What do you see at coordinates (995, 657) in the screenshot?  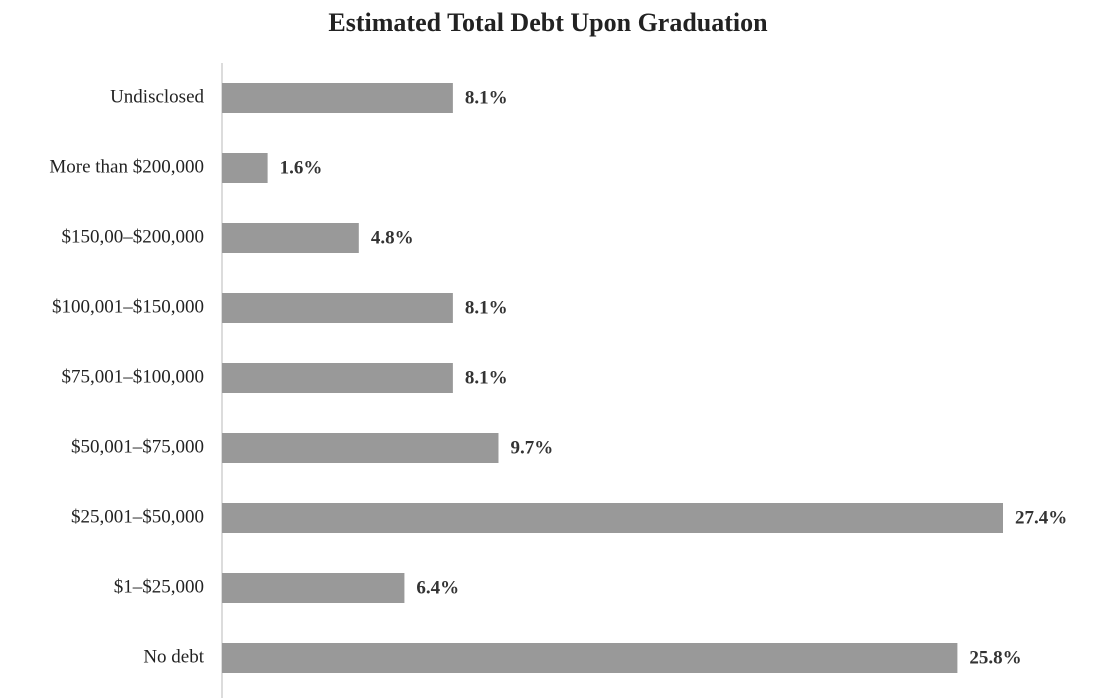 I see `data-label: 25.8%` at bounding box center [995, 657].